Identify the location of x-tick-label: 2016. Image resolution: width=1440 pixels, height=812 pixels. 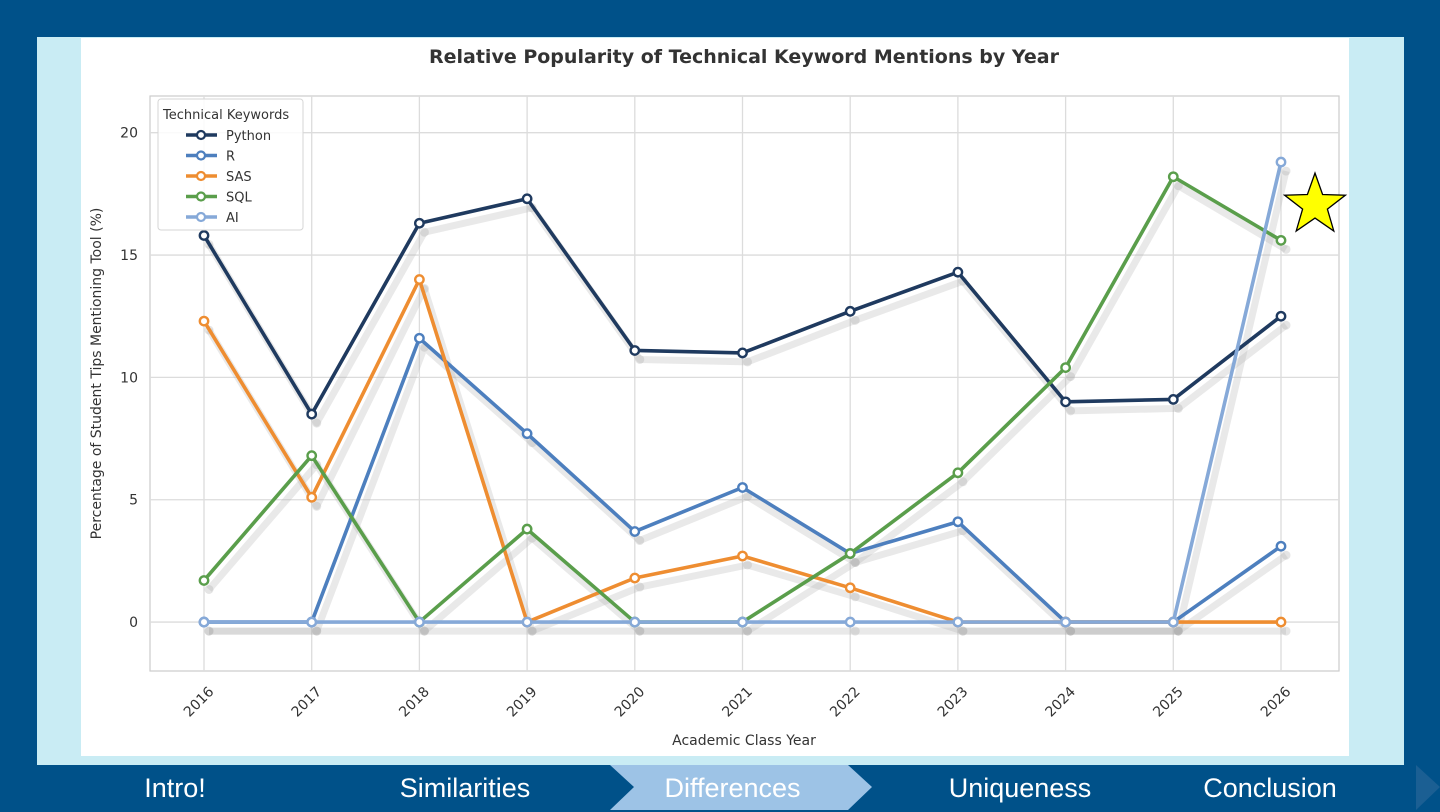
(199, 702).